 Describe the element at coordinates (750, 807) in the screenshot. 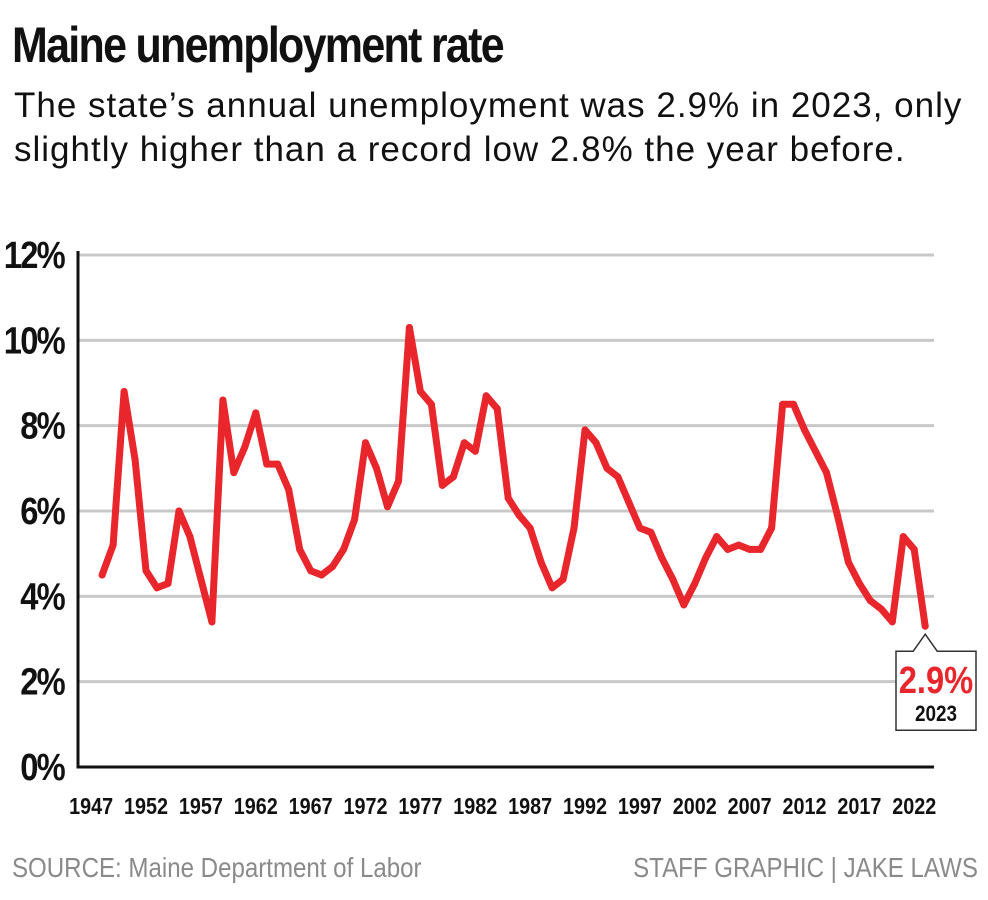

I see `x-tick-label: 2007` at that location.